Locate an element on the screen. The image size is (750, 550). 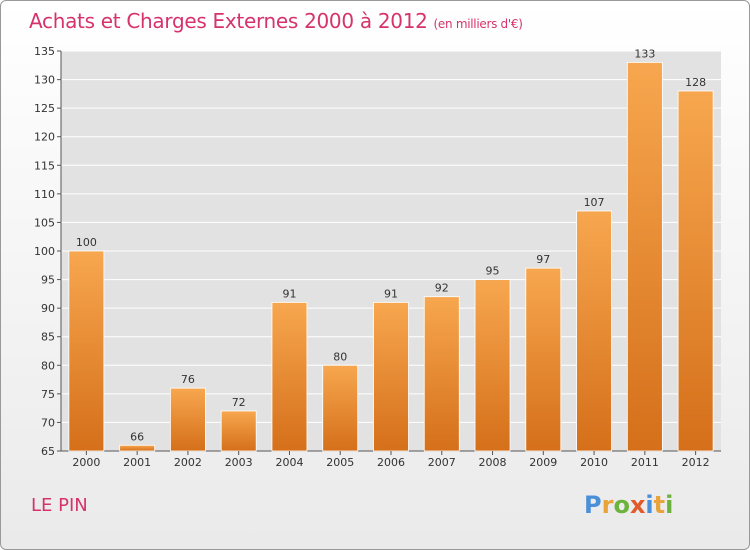
proxiti-logo: Proxiti is located at coordinates (628, 505).